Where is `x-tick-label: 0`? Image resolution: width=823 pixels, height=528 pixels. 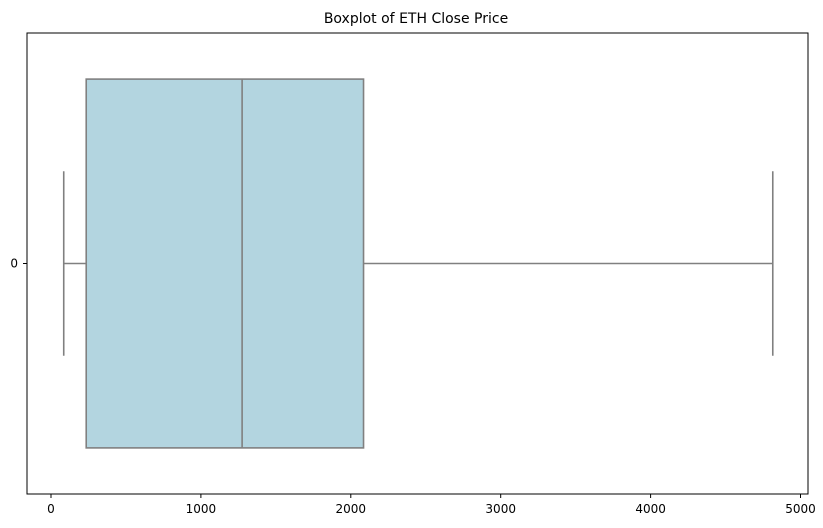 x-tick-label: 0 is located at coordinates (51, 509).